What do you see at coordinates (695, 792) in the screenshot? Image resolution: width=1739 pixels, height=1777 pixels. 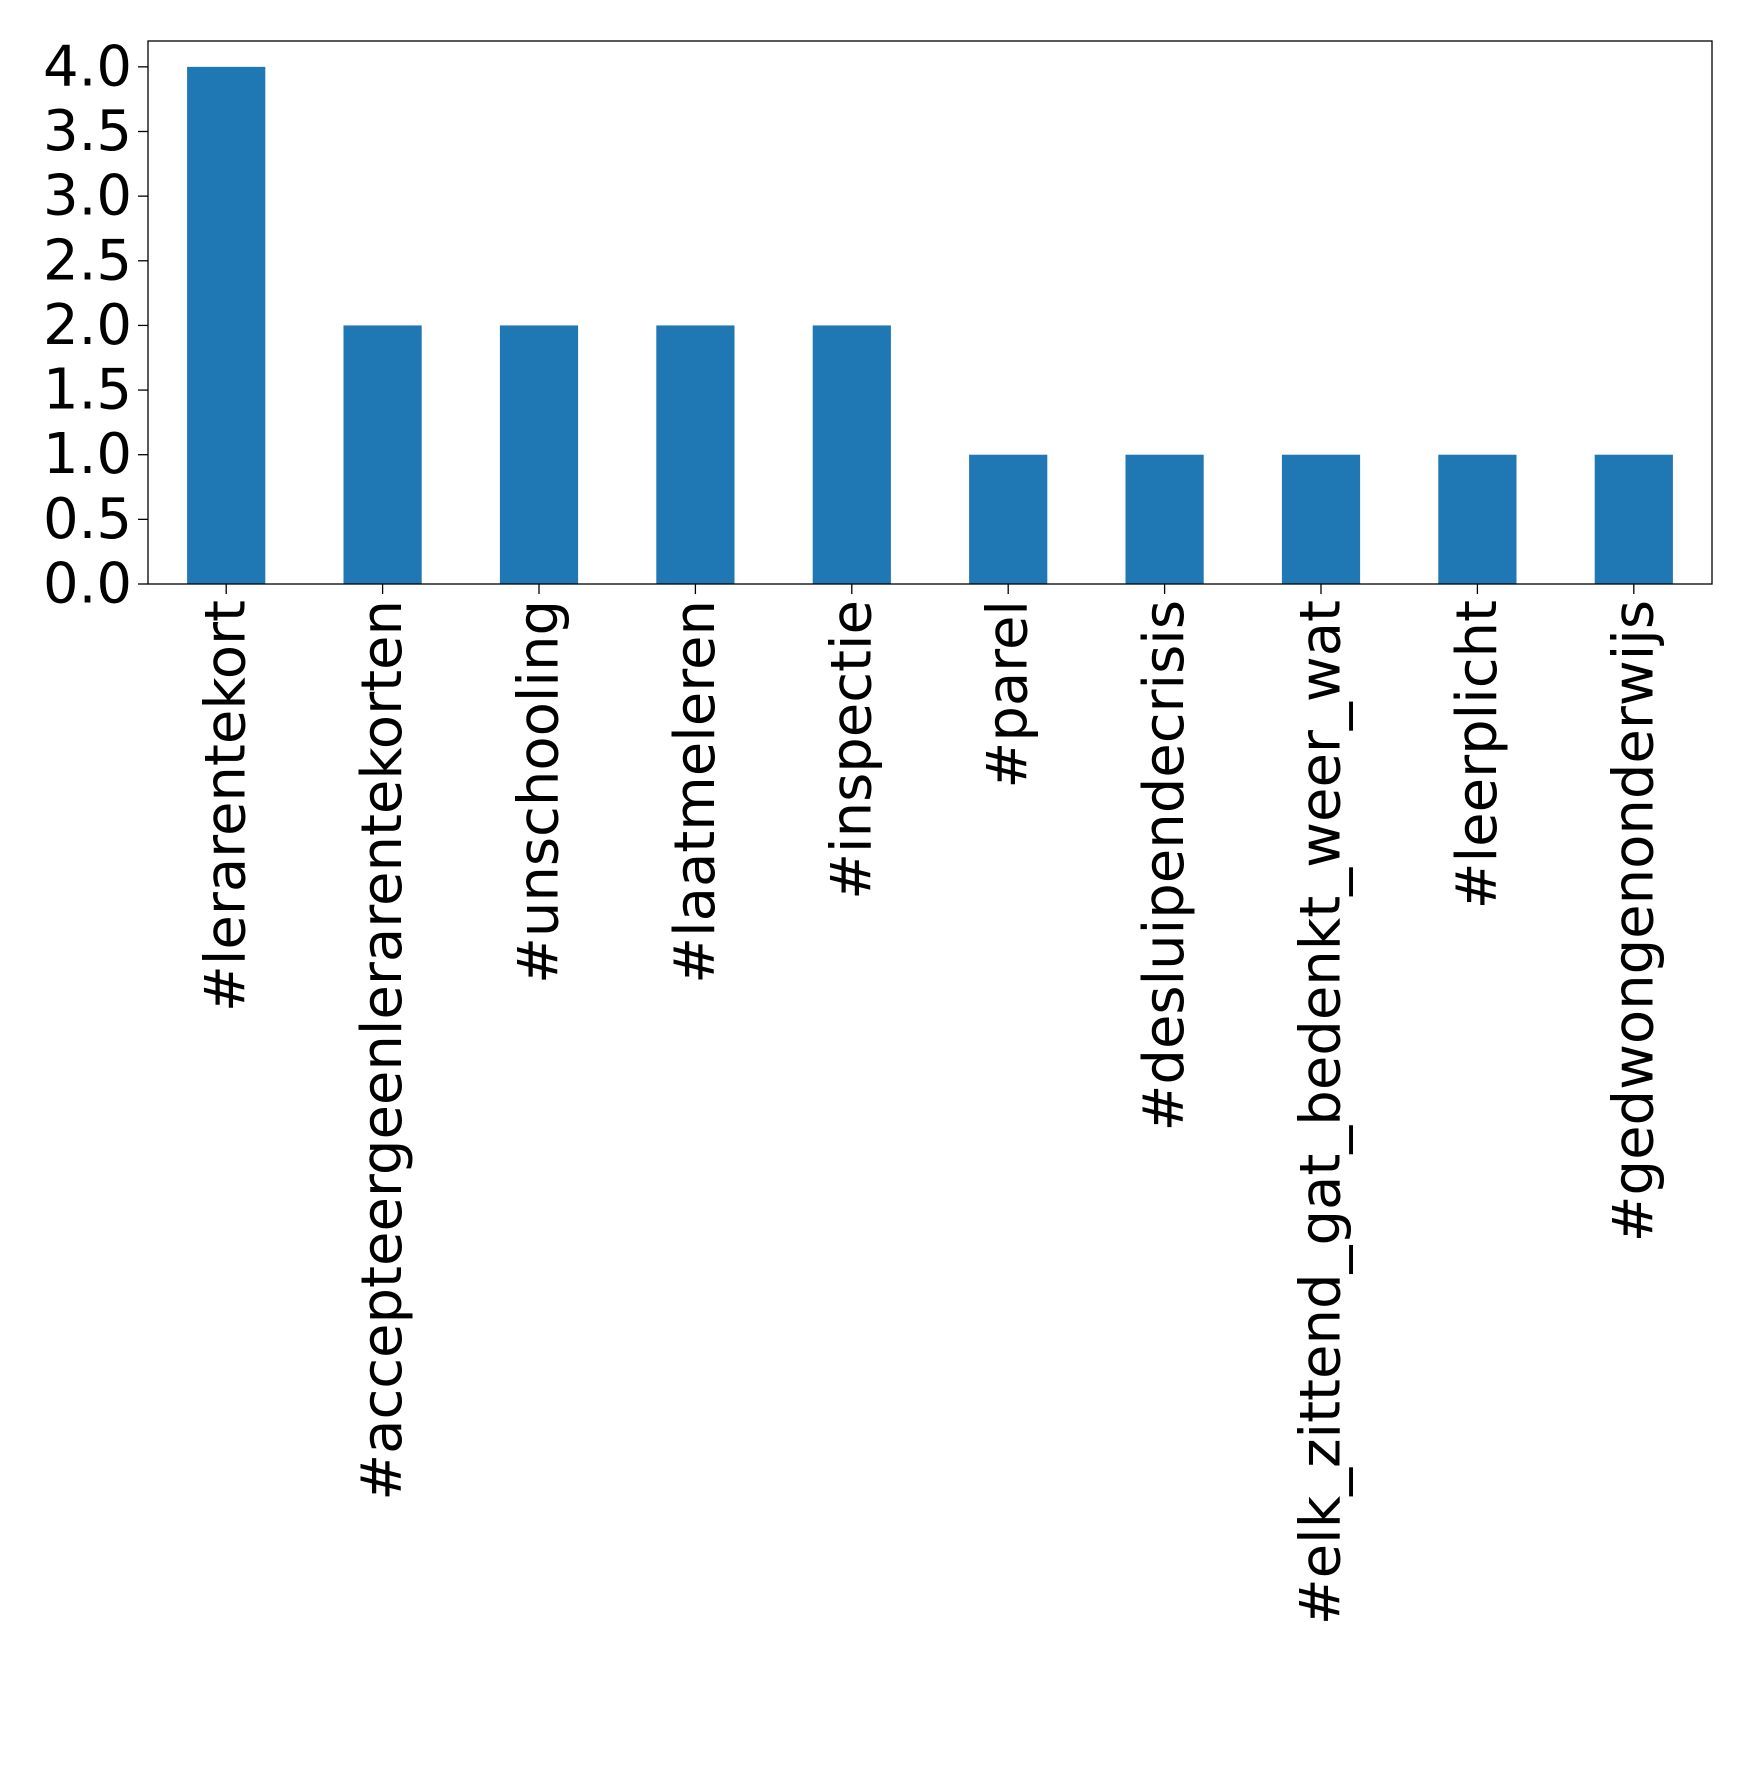 I see `x-tick-label-3: #laatmeleren` at bounding box center [695, 792].